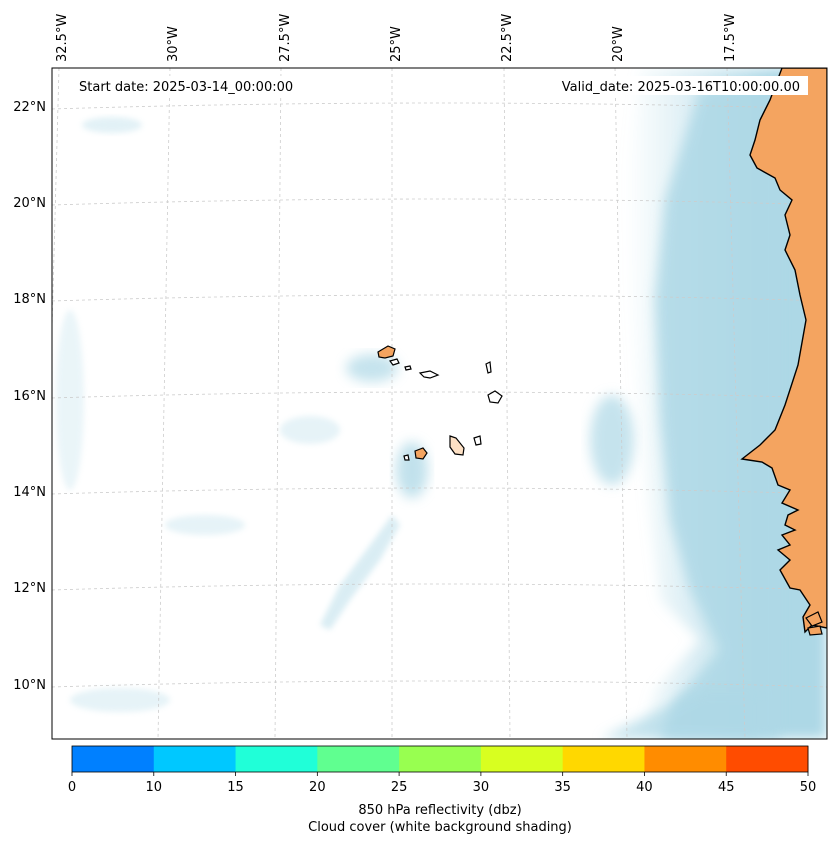  I want to click on cloud-patch-south, so click(680, 714).